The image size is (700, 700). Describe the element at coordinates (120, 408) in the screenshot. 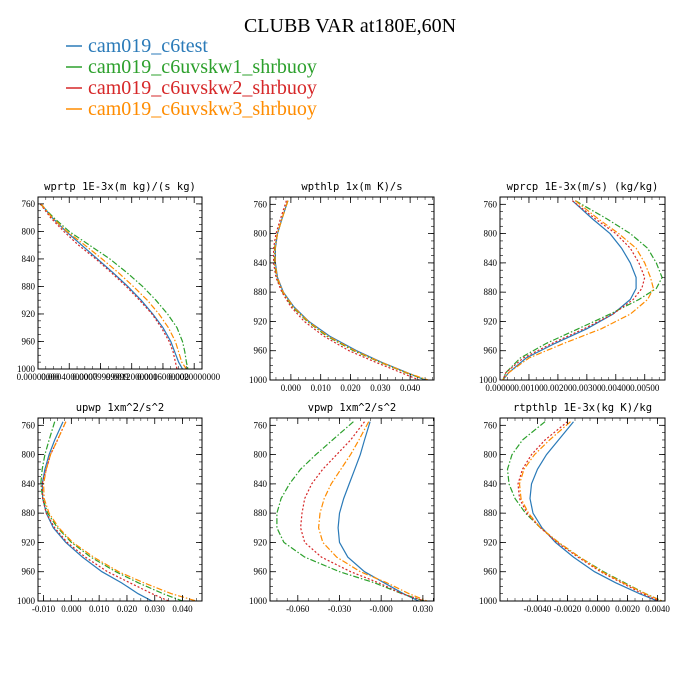

I see `panel-title: upwp 1xm^2/s^2` at that location.